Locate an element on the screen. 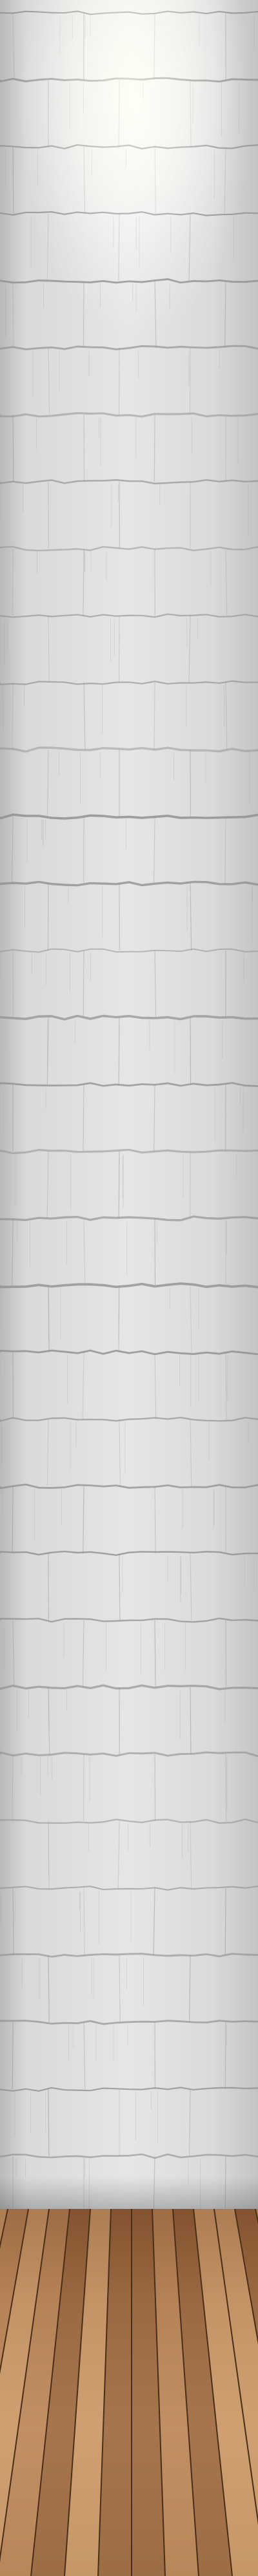 This screenshot has height=2576, width=258. floor-planks is located at coordinates (129, 2392).